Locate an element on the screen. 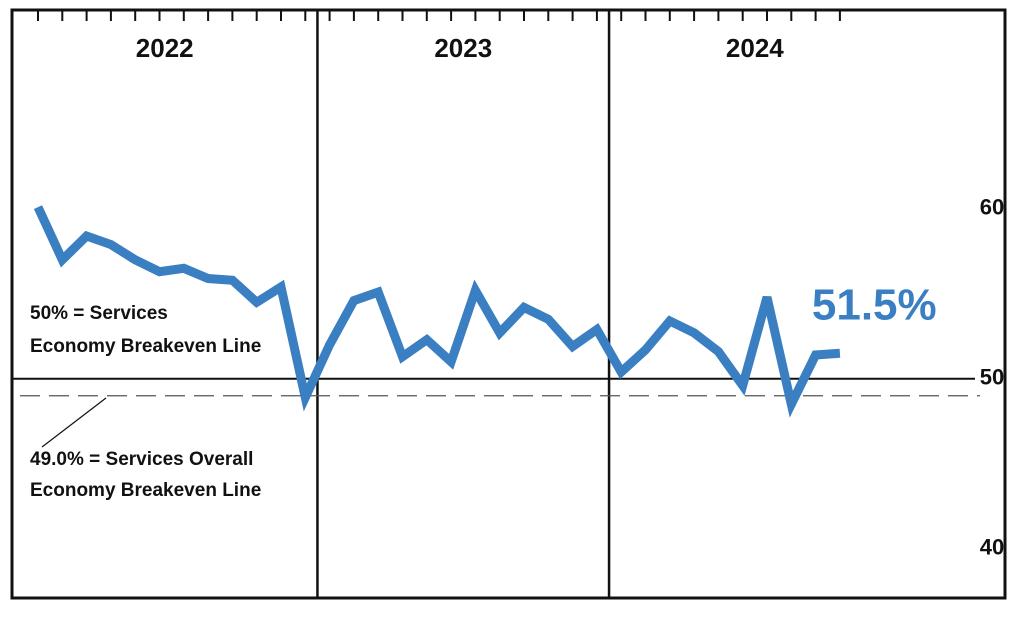 This screenshot has width=1024, height=618. y-tick-label: 60 is located at coordinates (992, 207).